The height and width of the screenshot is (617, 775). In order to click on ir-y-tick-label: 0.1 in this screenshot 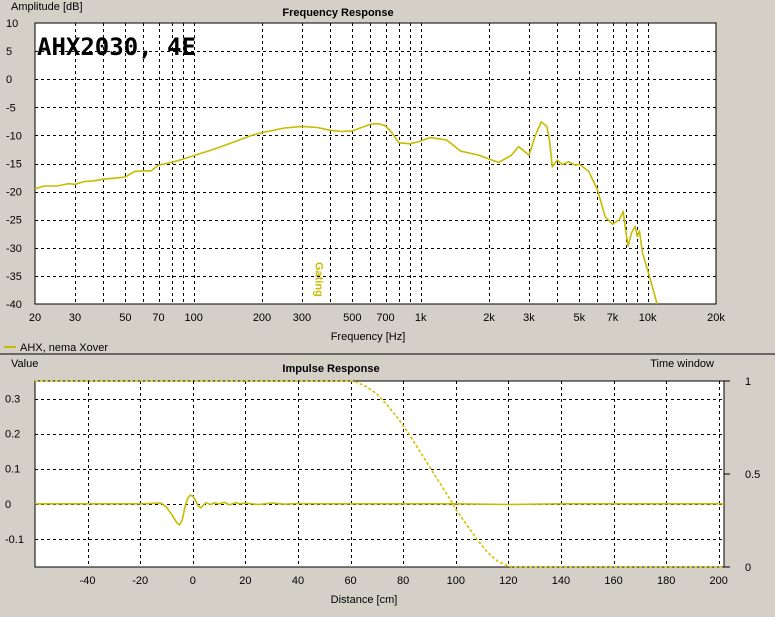, I will do `click(12, 470)`.